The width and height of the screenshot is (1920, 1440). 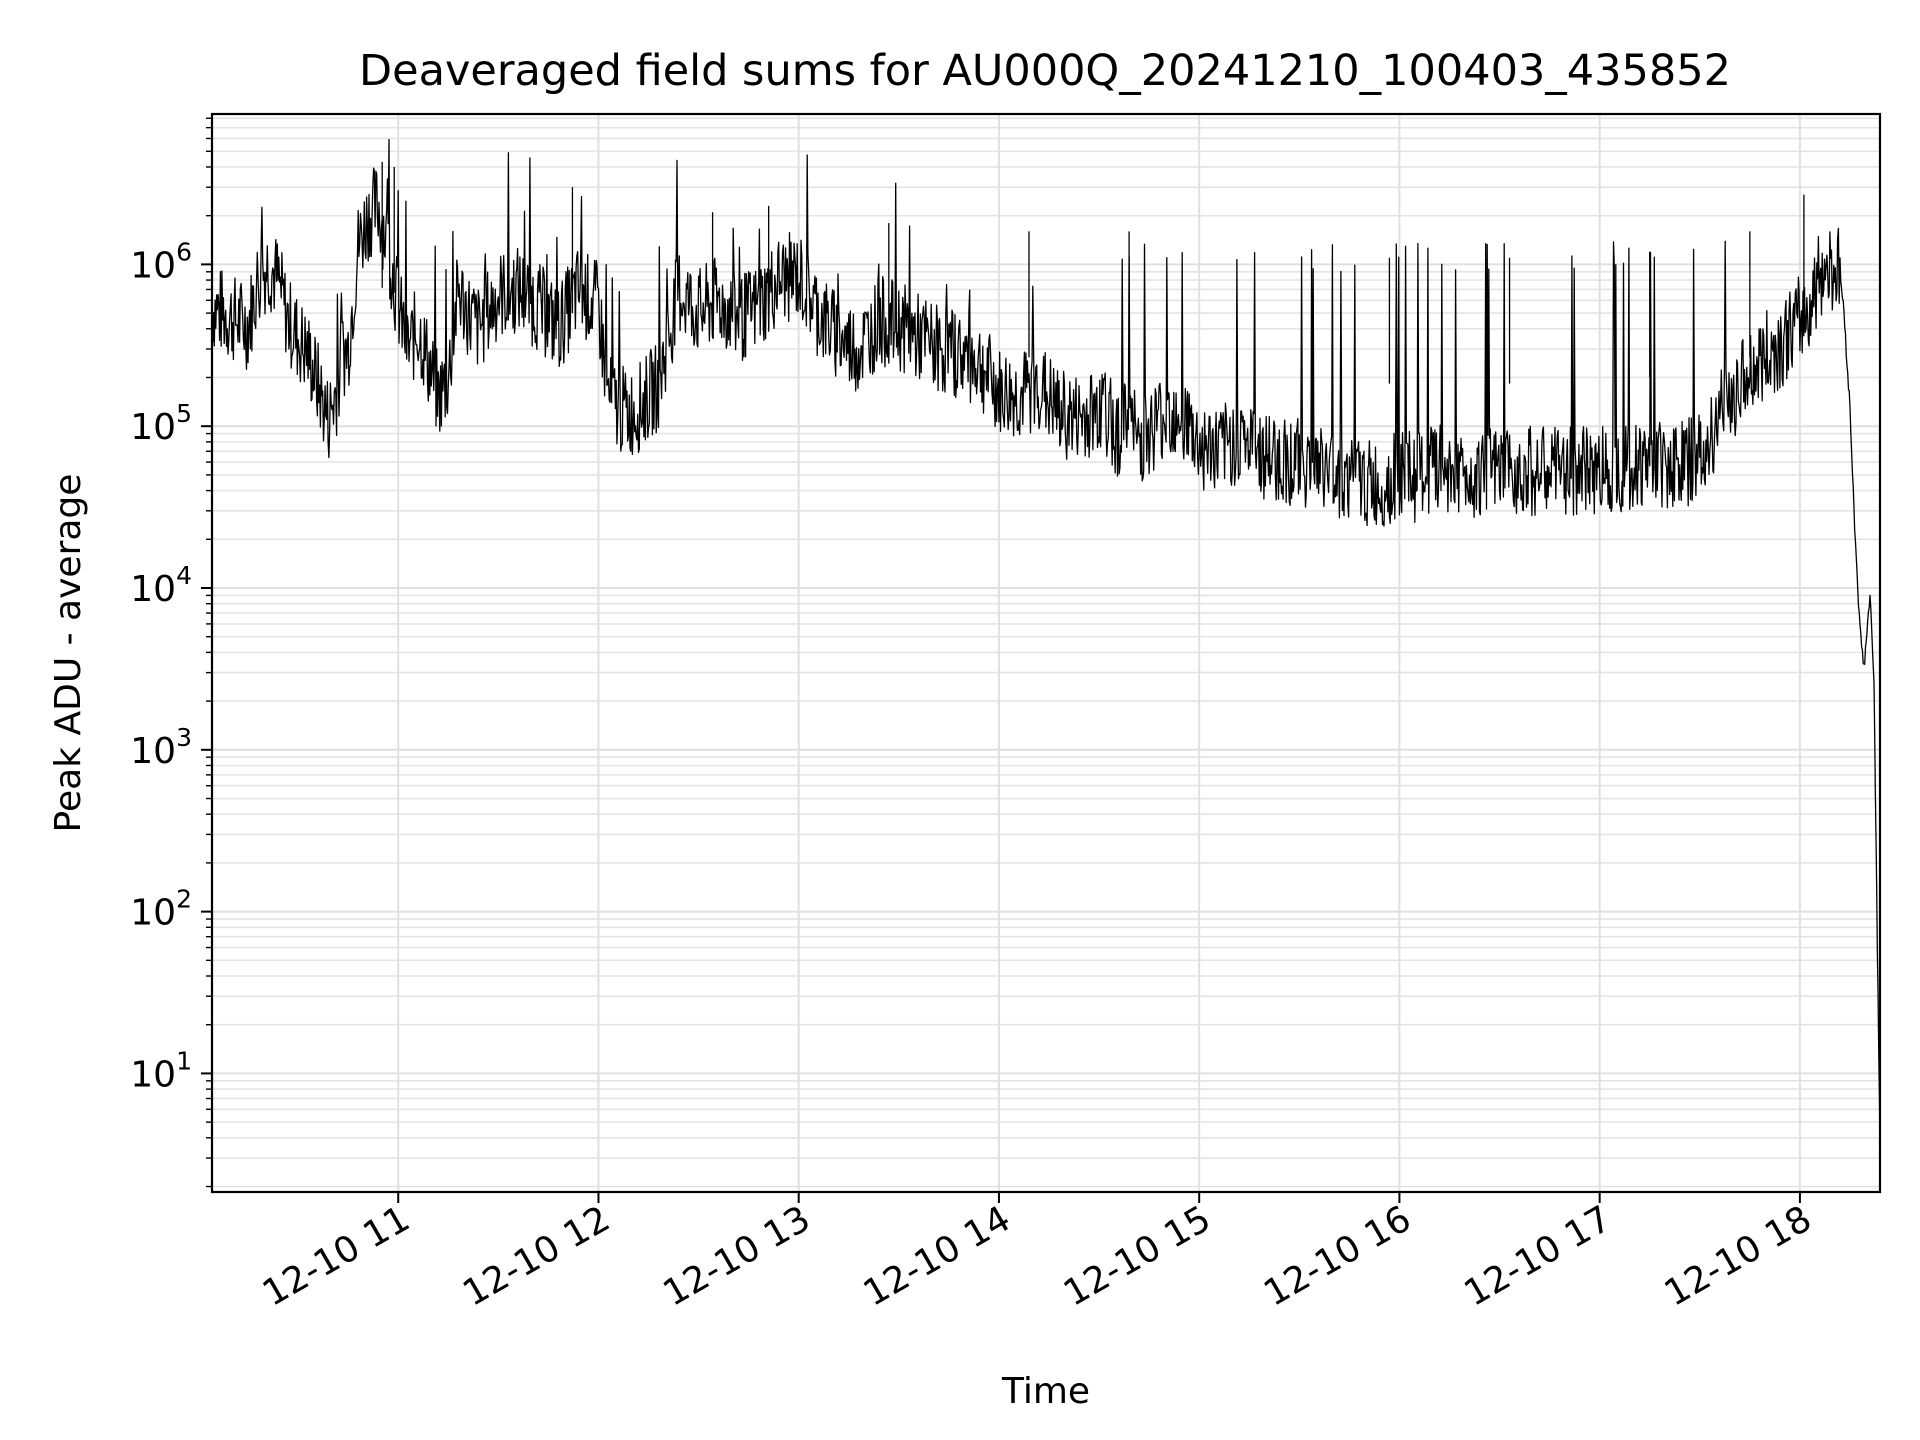 What do you see at coordinates (161, 585) in the screenshot?
I see `y-tick-label: 10⁴` at bounding box center [161, 585].